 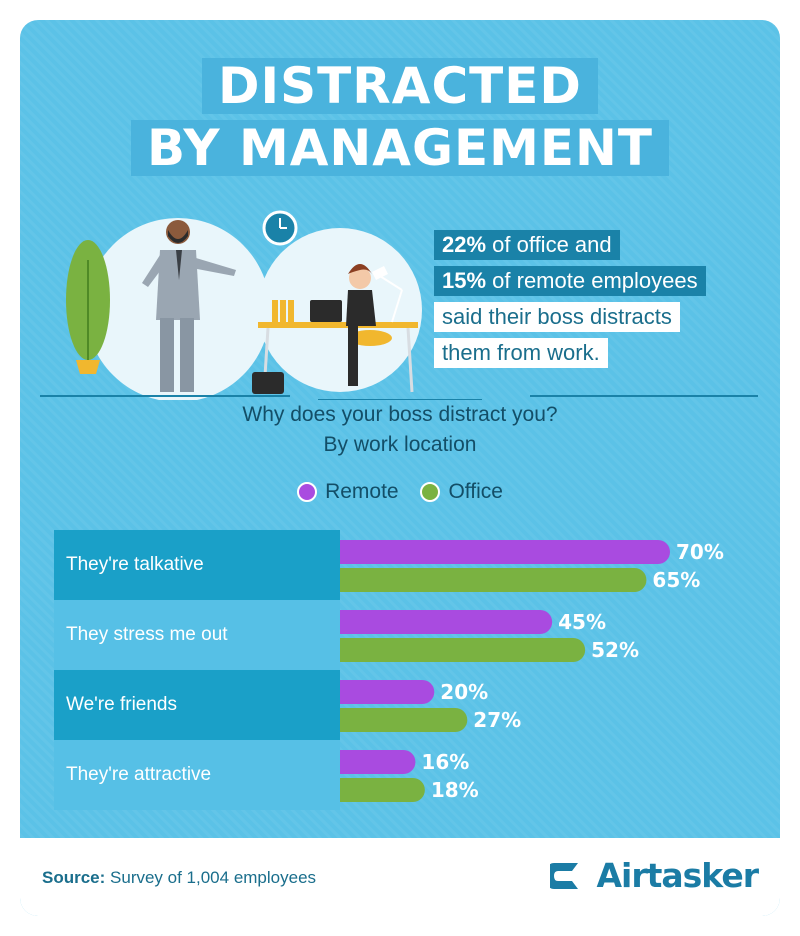 I want to click on legend-remote-swatch, so click(x=307, y=492).